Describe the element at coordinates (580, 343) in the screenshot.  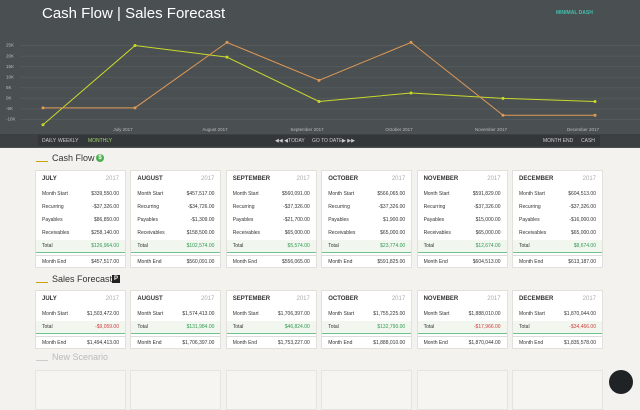
I see `row-value: $1,835,578.00` at that location.